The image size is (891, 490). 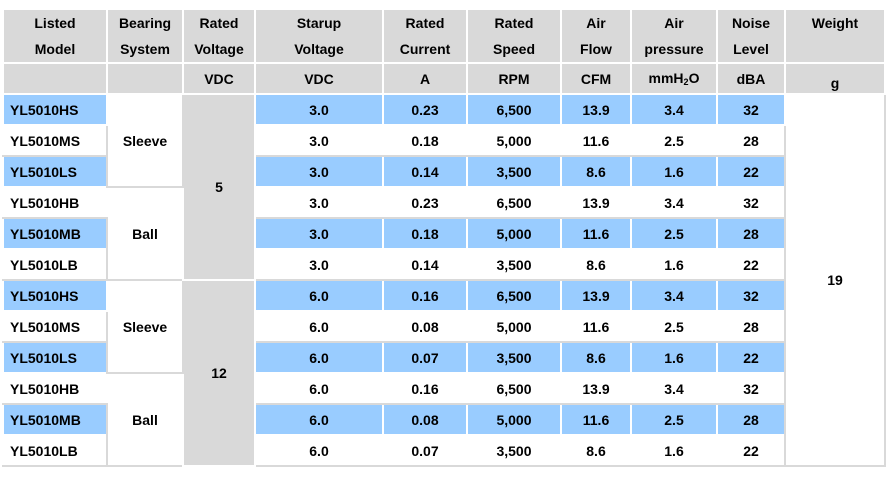 I want to click on rated-voltage-cell: 5, so click(x=219, y=187).